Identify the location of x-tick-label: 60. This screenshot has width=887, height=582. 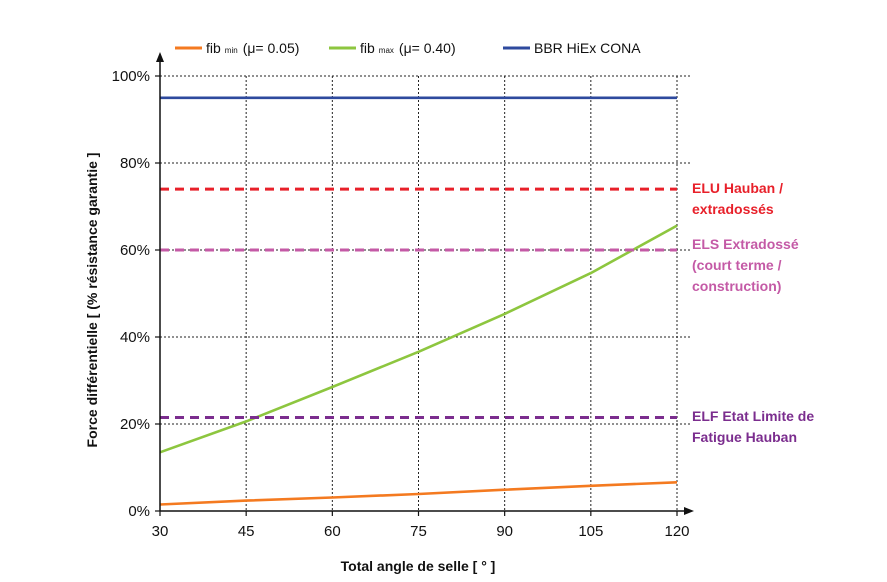
(332, 531).